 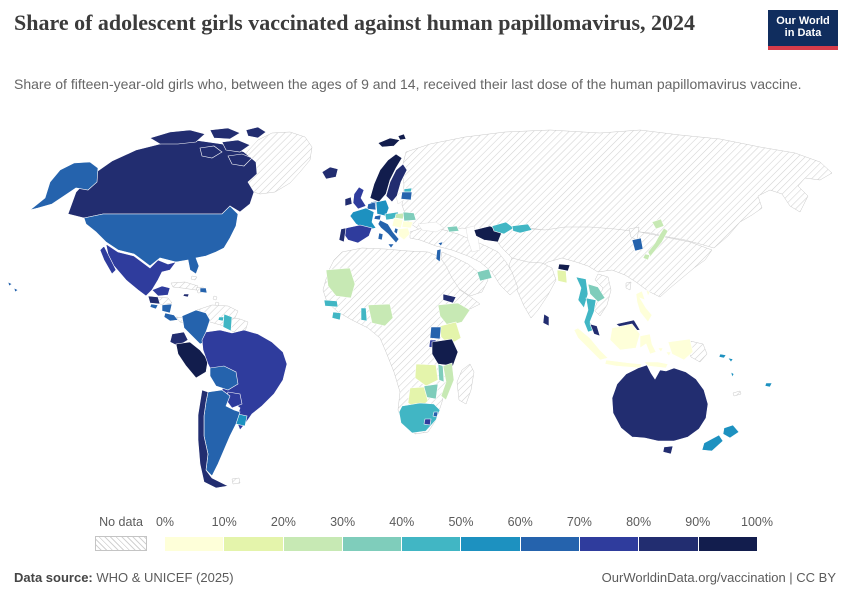 What do you see at coordinates (216, 301) in the screenshot?
I see `region-lesser-antilles` at bounding box center [216, 301].